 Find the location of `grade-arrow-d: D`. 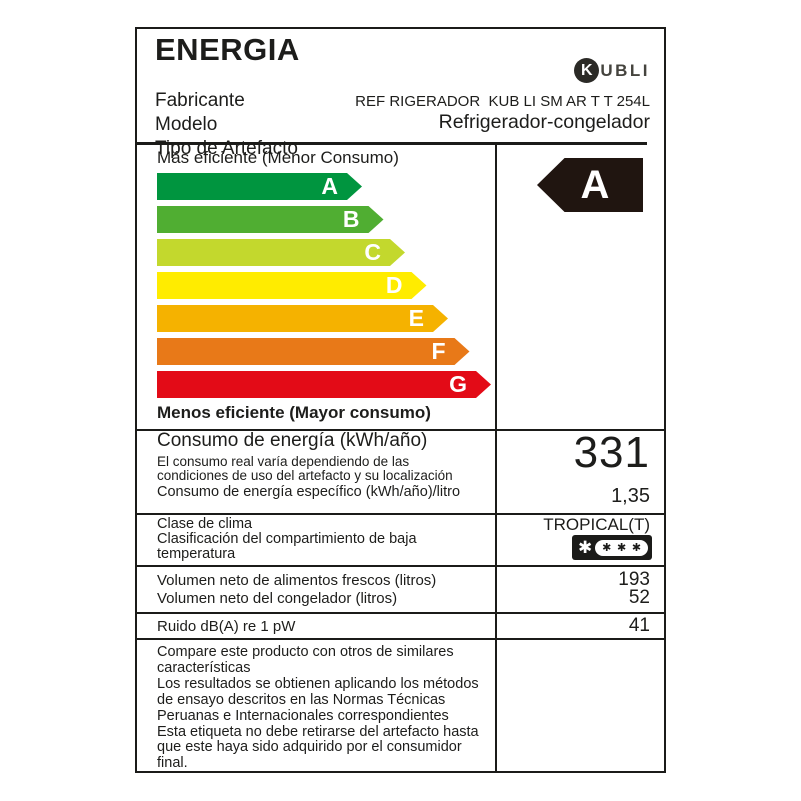

grade-arrow-d: D is located at coordinates (292, 285).